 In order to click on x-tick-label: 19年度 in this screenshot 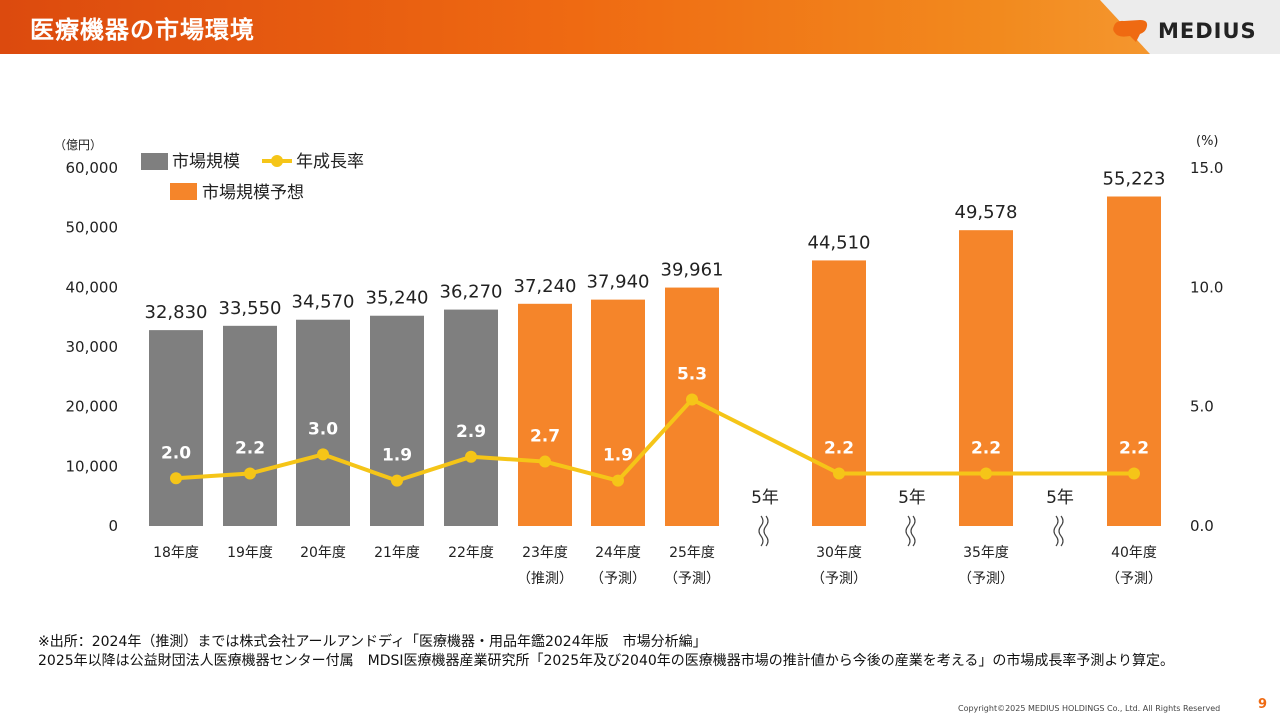, I will do `click(250, 553)`.